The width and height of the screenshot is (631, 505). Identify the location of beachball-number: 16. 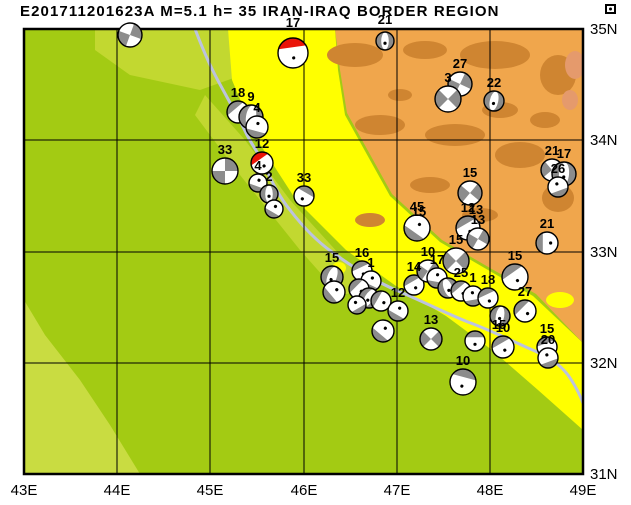
(362, 252).